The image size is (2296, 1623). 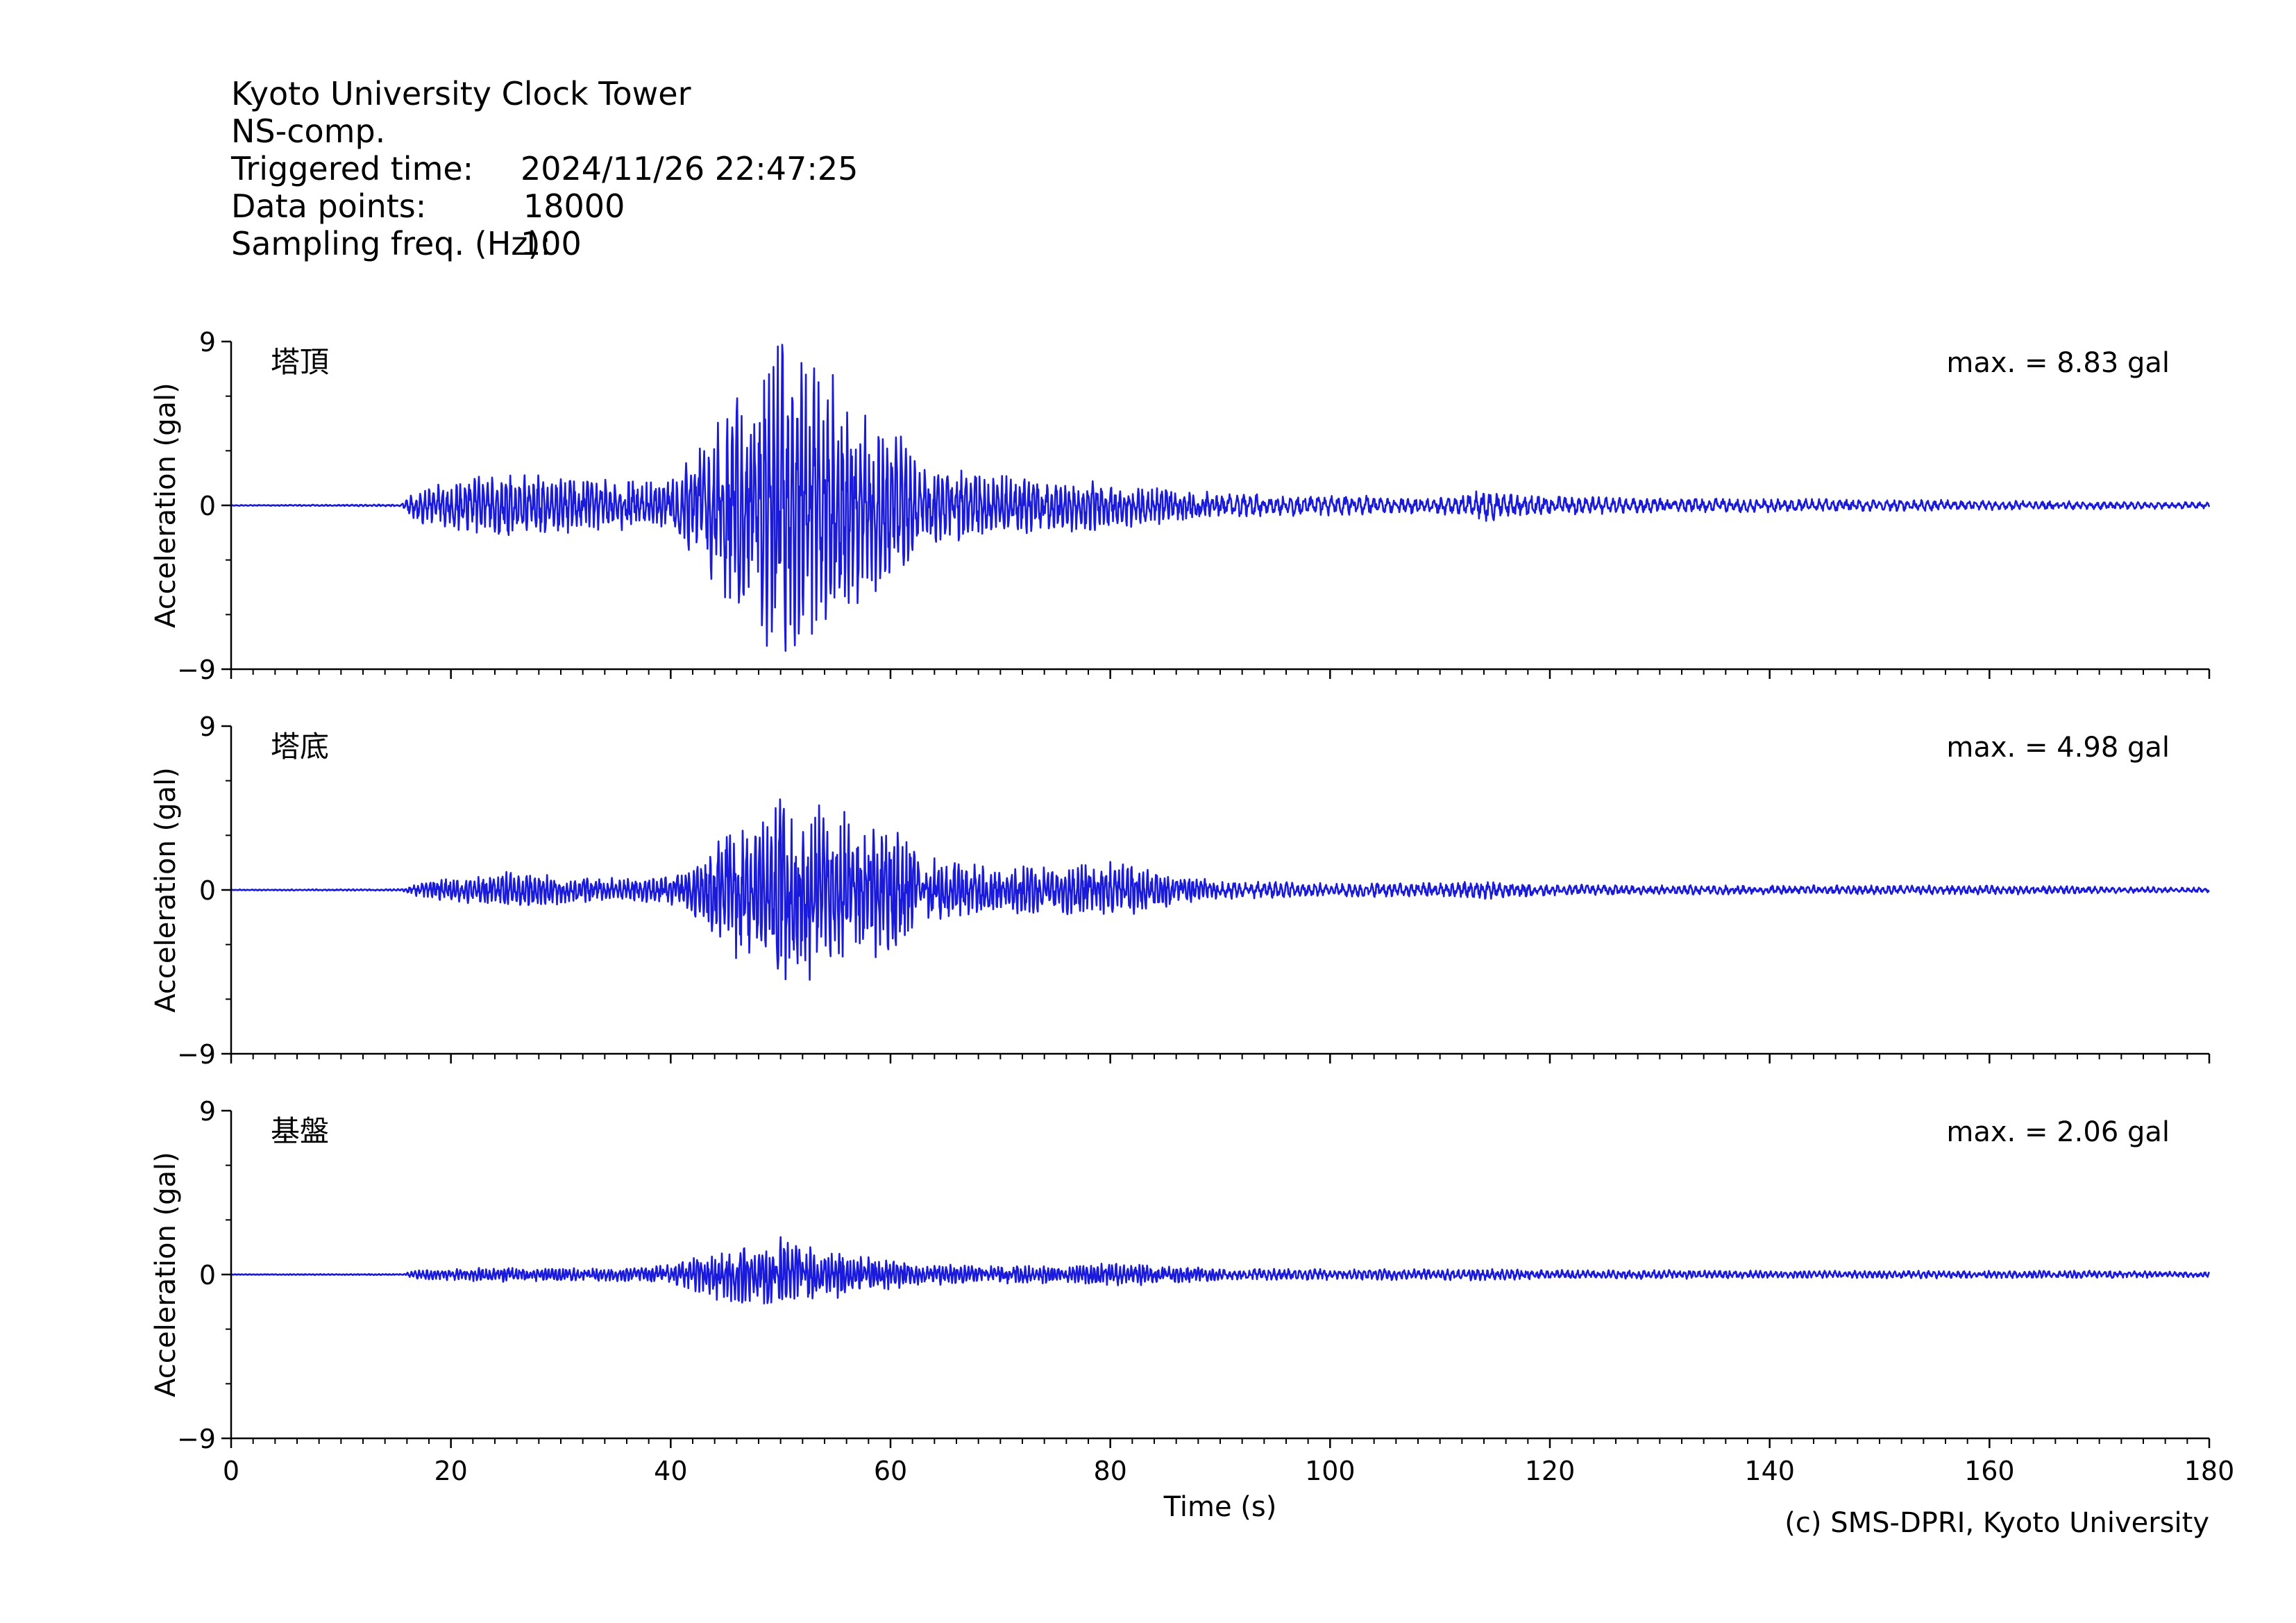 I want to click on x-tick-label: 180, so click(x=2209, y=1471).